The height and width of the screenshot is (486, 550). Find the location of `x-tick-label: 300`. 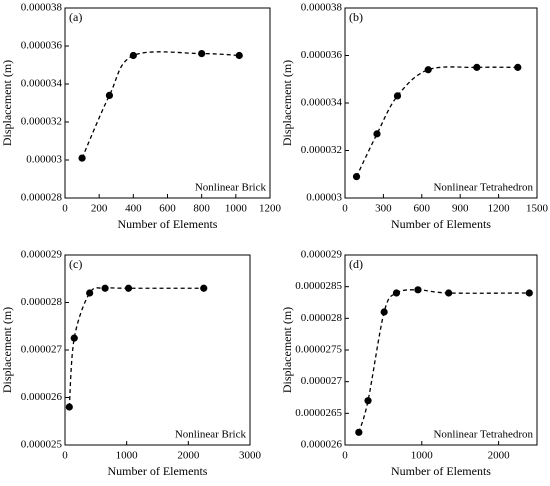

x-tick-label: 300 is located at coordinates (383, 209).